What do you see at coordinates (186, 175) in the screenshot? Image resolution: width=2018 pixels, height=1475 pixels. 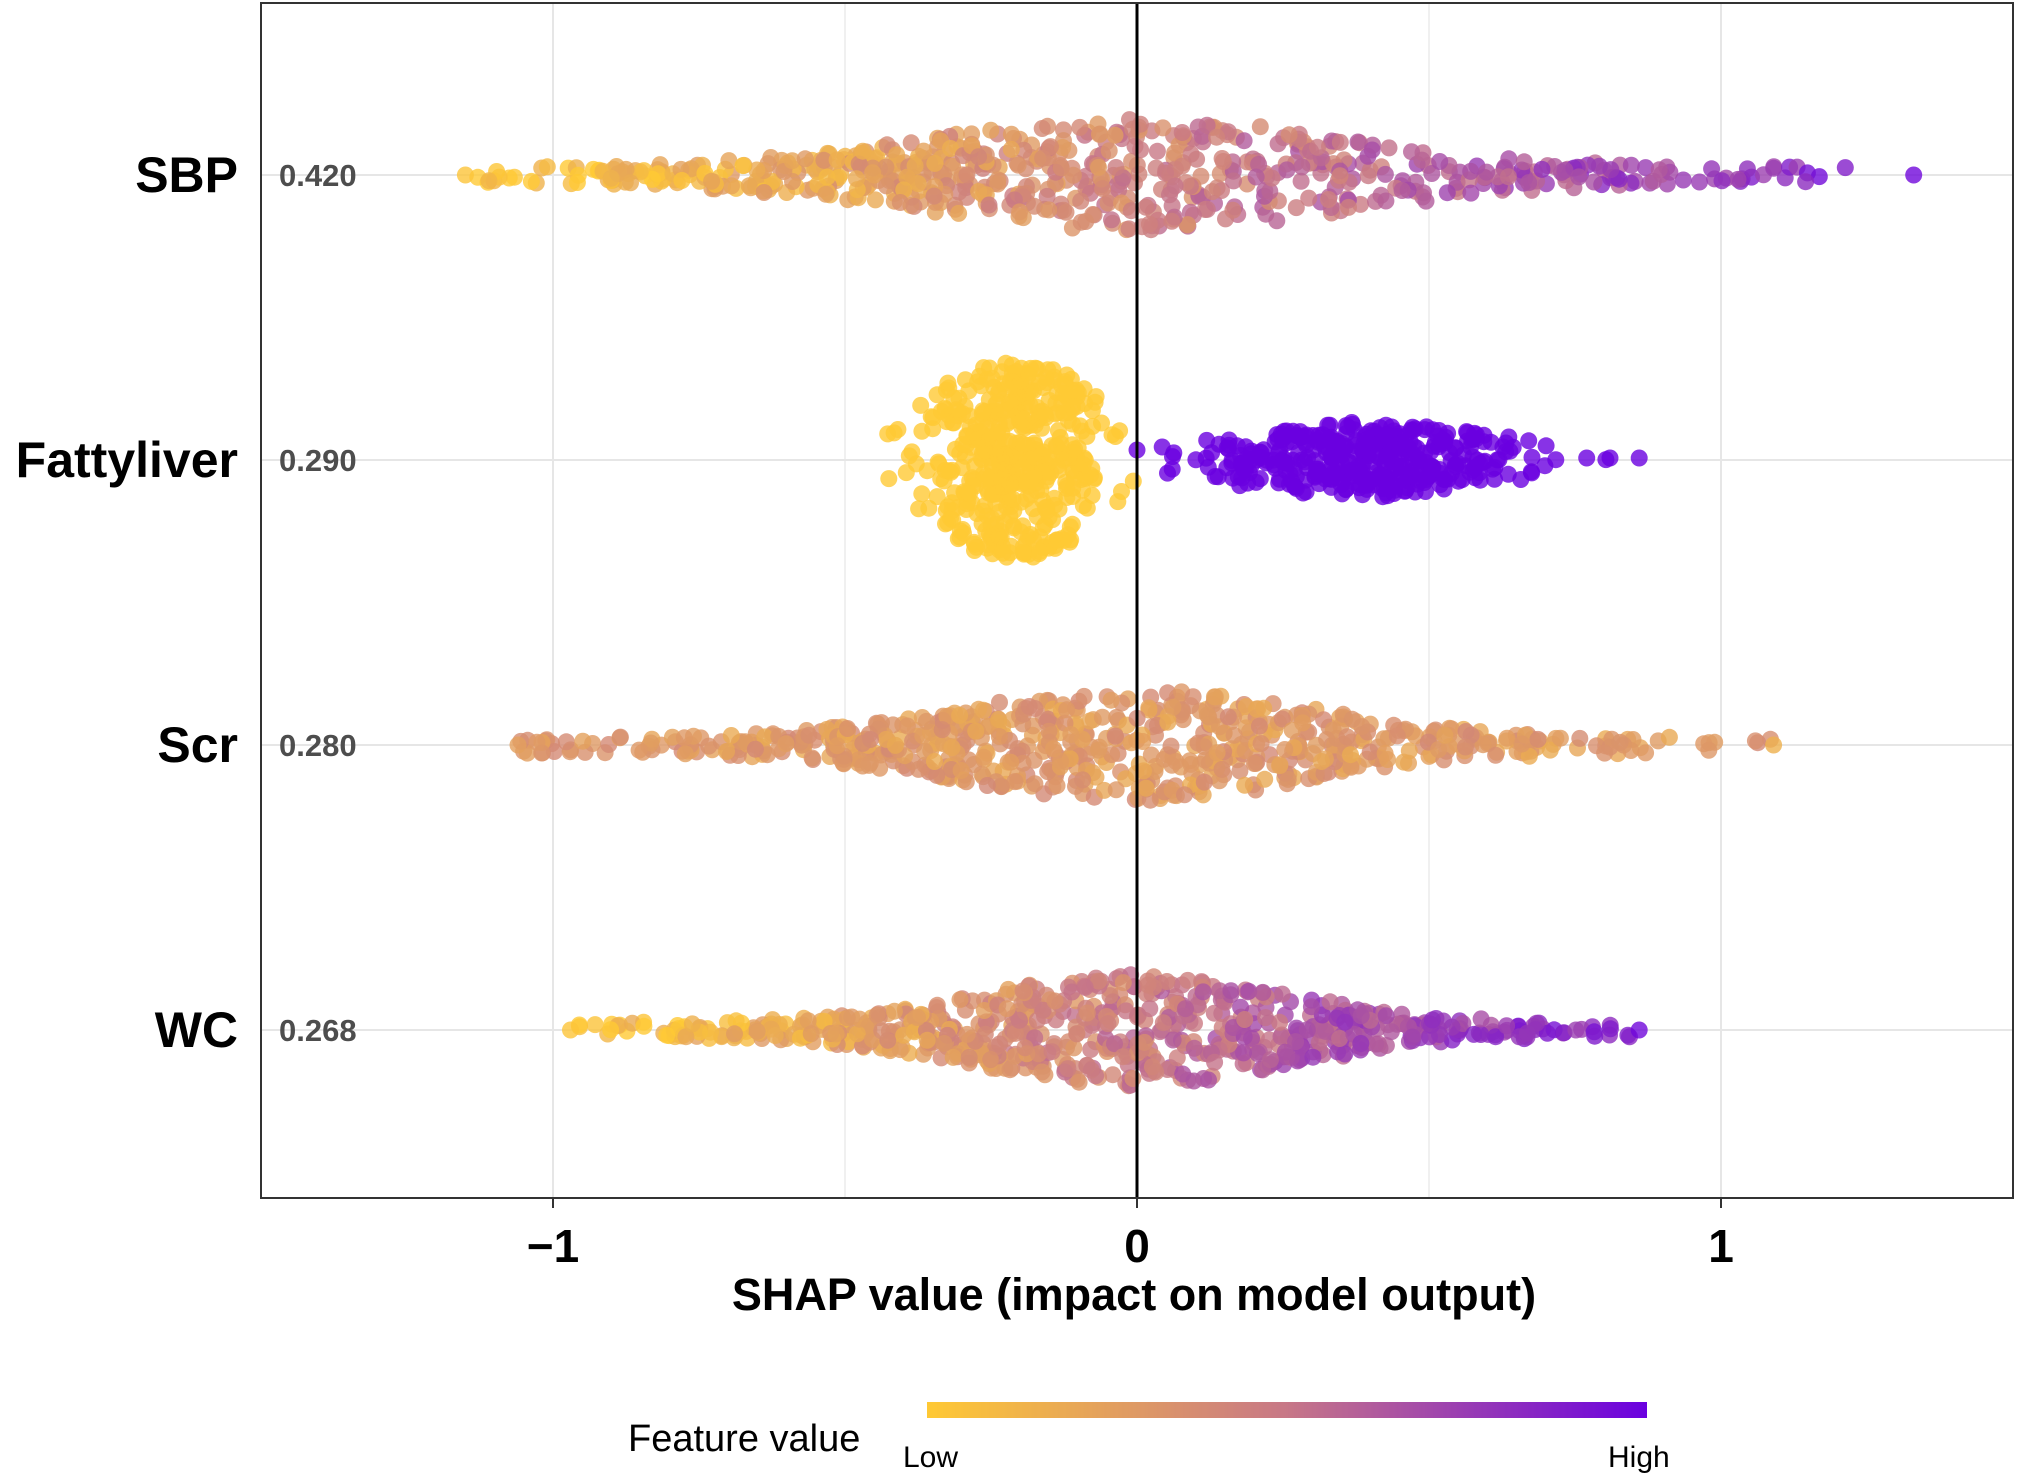 I see `feature-label-sbp: SBP` at bounding box center [186, 175].